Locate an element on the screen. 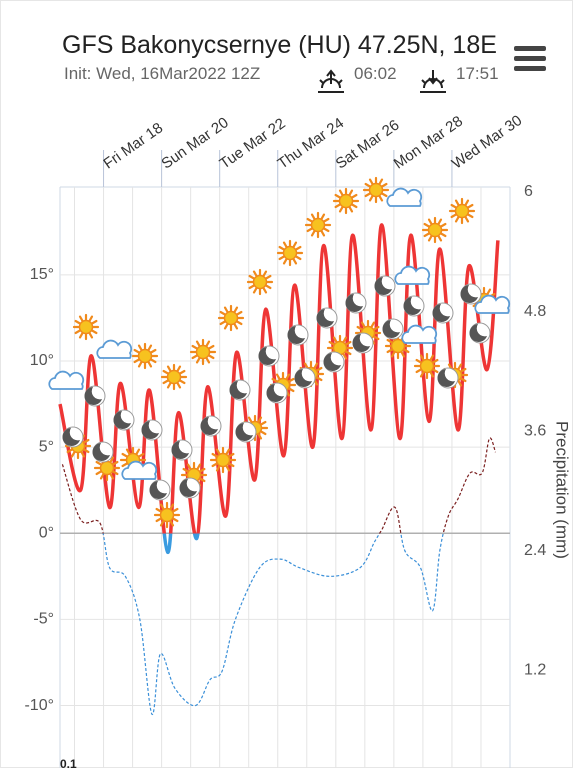  y2-axis-label: Precipitation (mm) is located at coordinates (562, 490).